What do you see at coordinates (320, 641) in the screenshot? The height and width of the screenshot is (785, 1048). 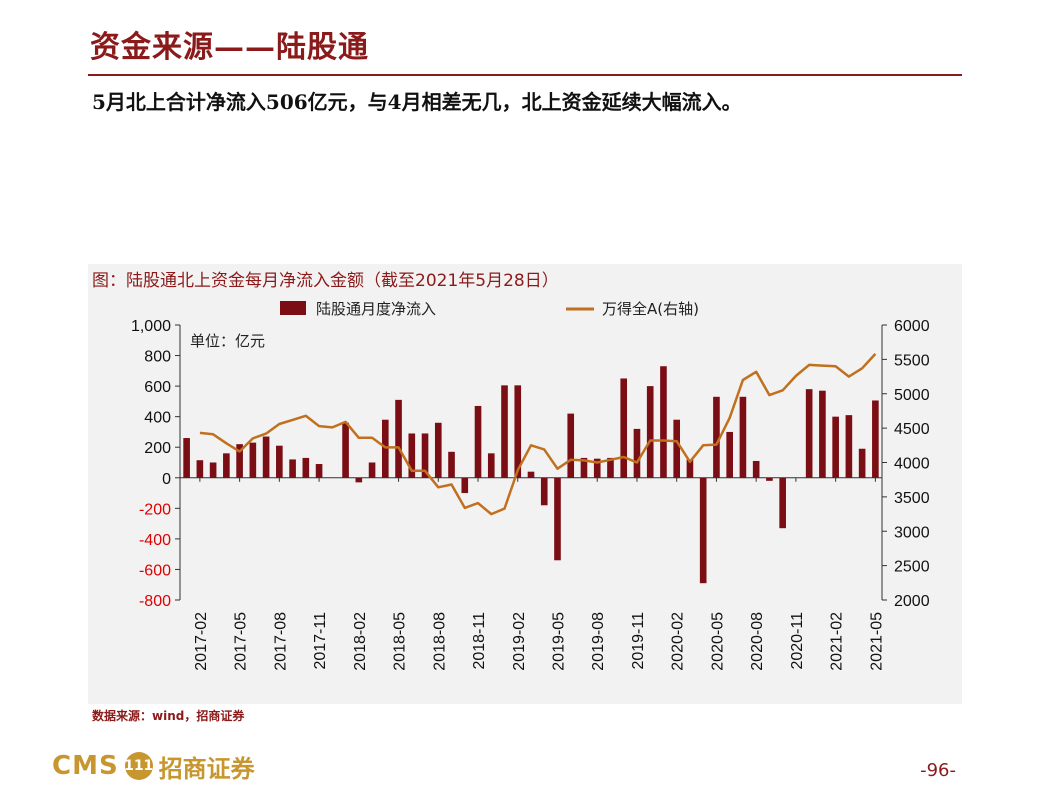 I see `x-axis-tick-label: 2017-11` at bounding box center [320, 641].